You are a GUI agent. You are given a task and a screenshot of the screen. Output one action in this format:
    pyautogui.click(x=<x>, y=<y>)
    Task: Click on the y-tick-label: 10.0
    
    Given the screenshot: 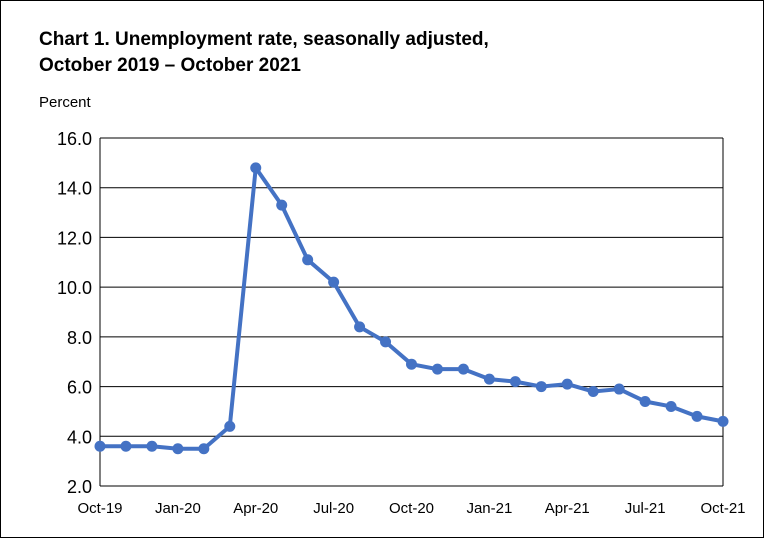 What is the action you would take?
    pyautogui.click(x=74, y=288)
    